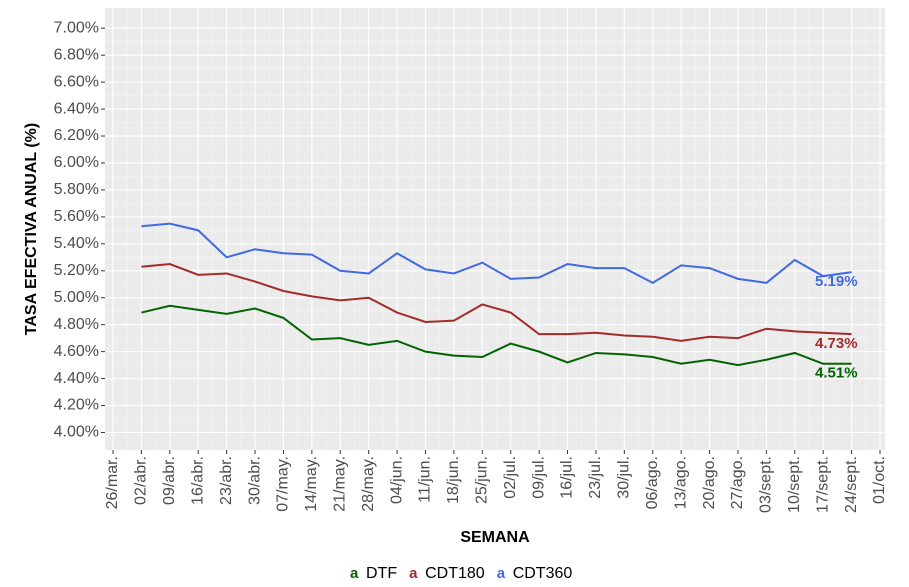 This screenshot has height=587, width=909. Describe the element at coordinates (396, 480) in the screenshot. I see `x-tick-label: 04/jun.` at that location.